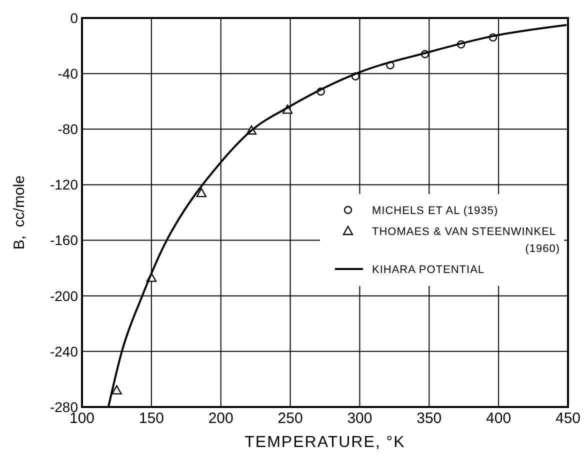 This screenshot has height=457, width=588. I want to click on x-tick-label: 200, so click(221, 418).